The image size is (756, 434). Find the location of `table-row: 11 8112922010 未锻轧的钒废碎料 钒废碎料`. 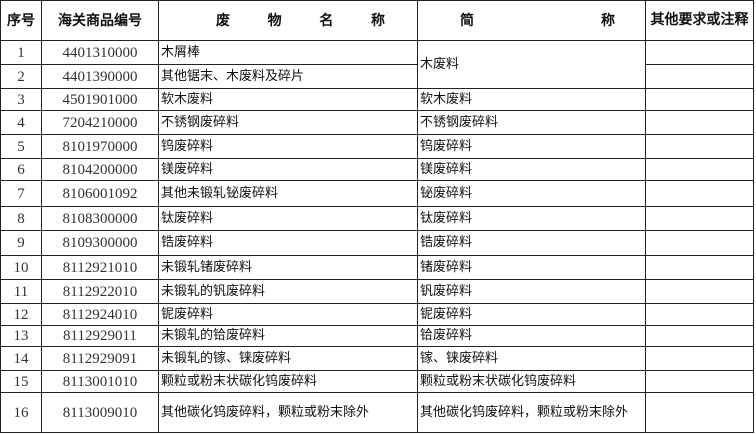

table-row: 11 8112922010 未锻轧的钒废碎料 钒废碎料 is located at coordinates (377, 291).